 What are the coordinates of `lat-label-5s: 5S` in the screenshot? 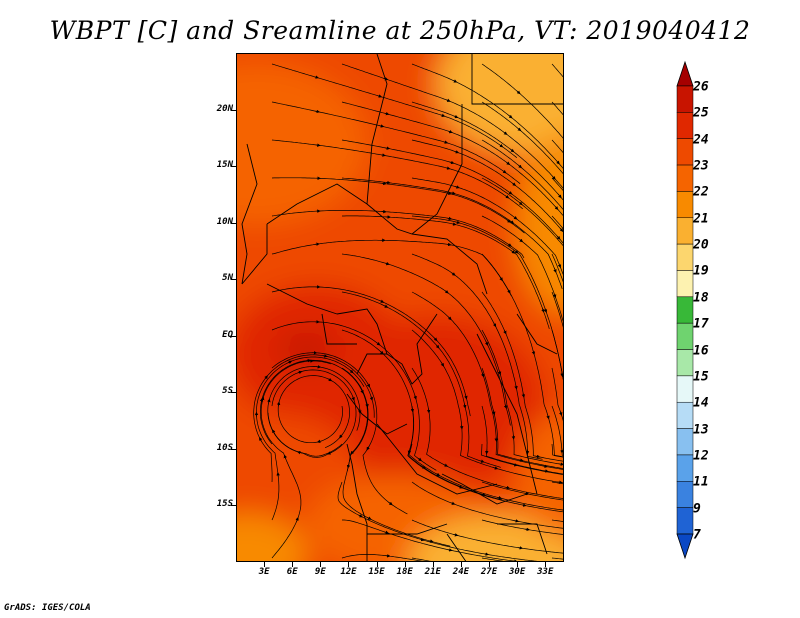 It's located at (227, 391).